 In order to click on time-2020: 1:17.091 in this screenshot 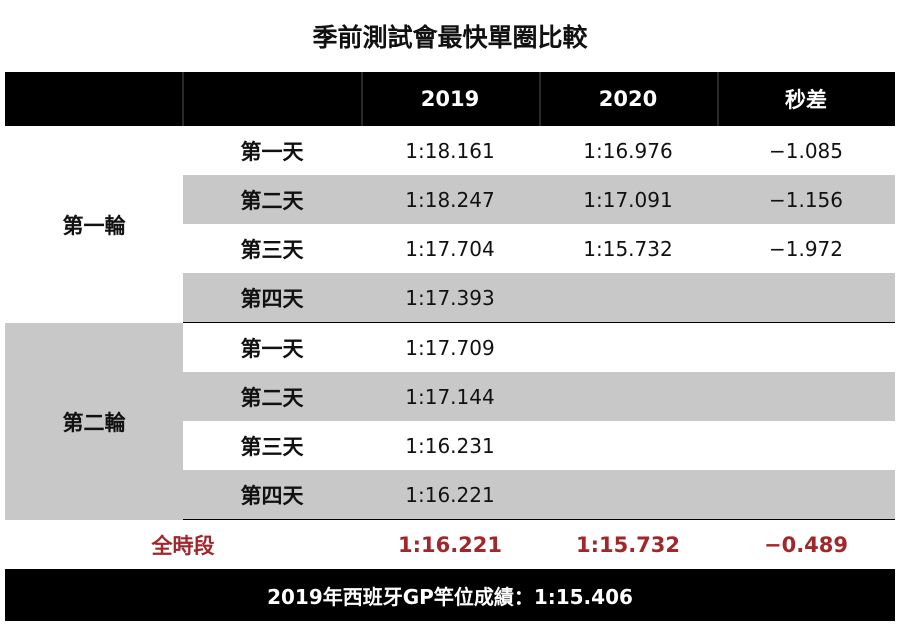, I will do `click(628, 199)`.